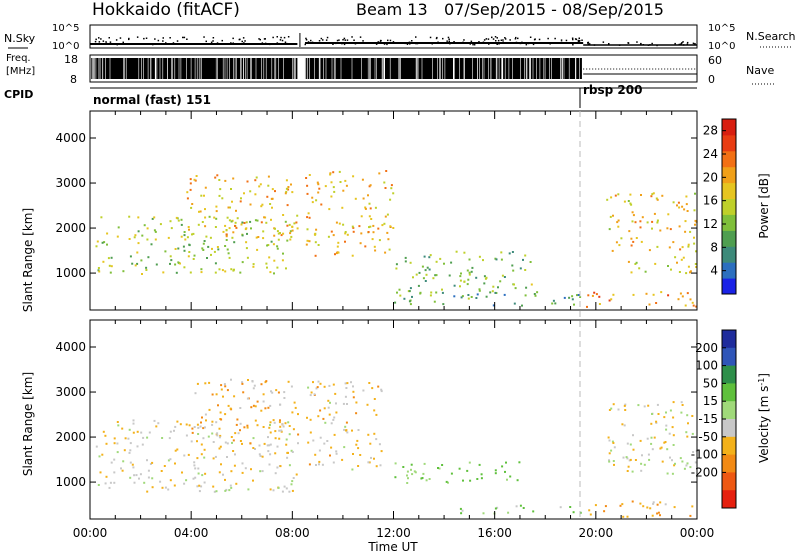  Describe the element at coordinates (729, 481) in the screenshot. I see `velocity-colorbar-swatch` at that location.